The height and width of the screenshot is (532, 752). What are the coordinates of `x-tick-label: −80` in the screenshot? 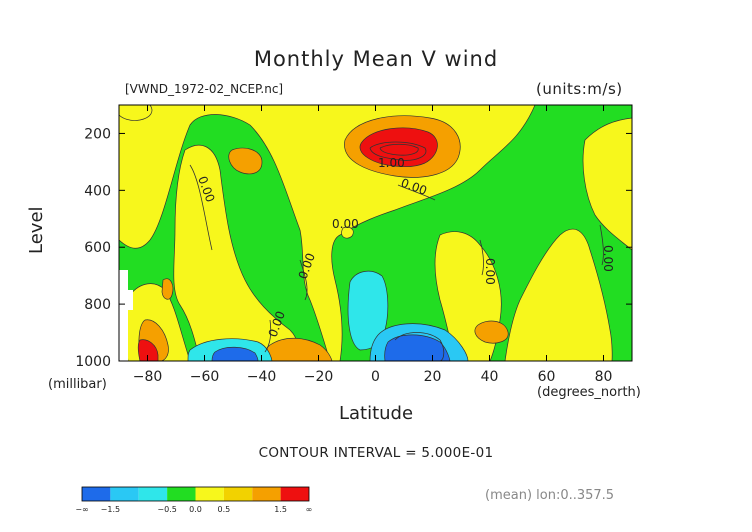 It's located at (148, 377).